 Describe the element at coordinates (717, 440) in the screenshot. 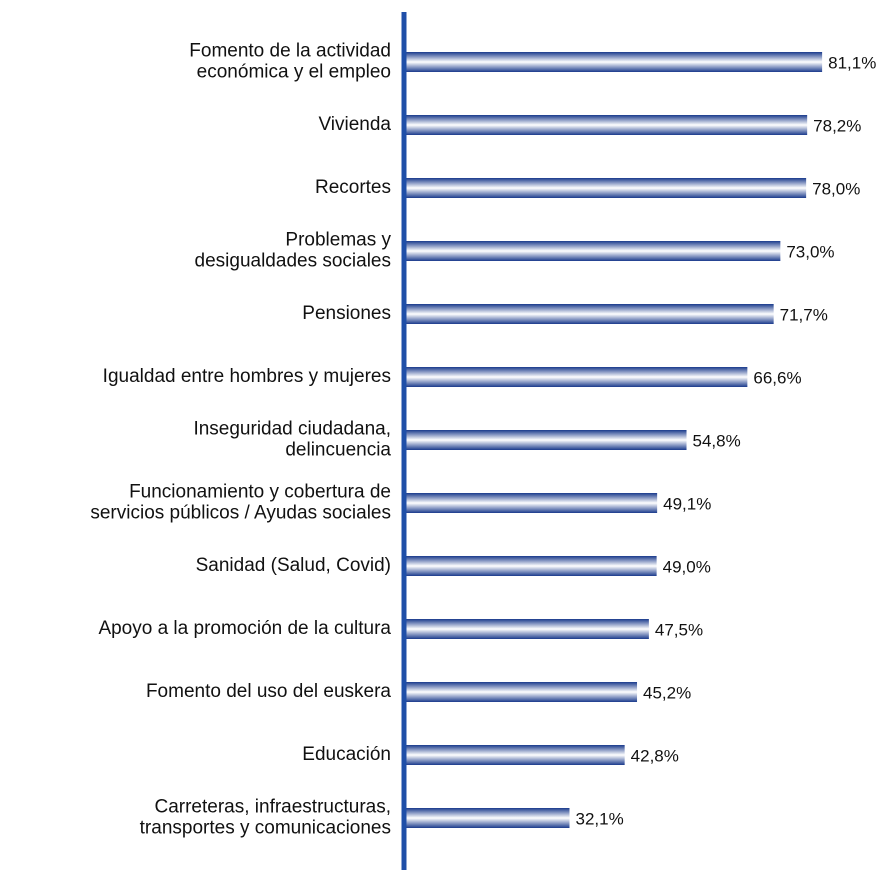

I see `value-label: 54,8%` at that location.